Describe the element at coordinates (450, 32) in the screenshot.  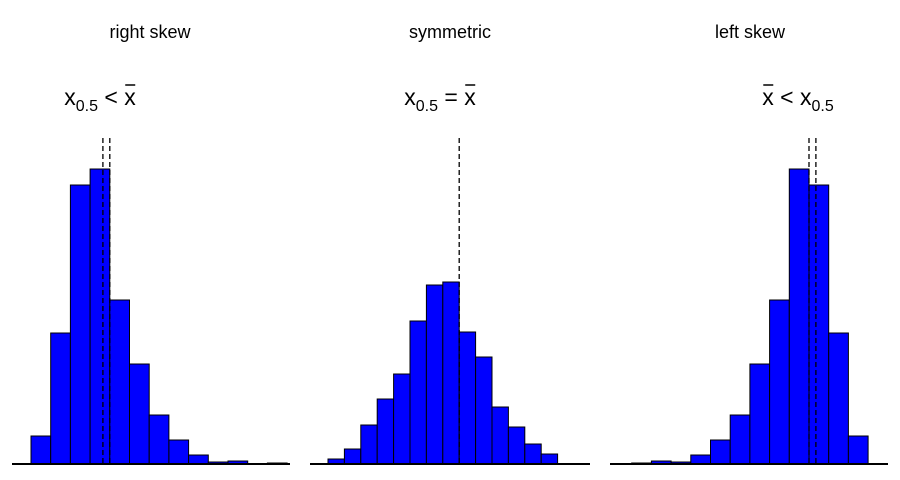
I see `panel-title: symmetric` at that location.